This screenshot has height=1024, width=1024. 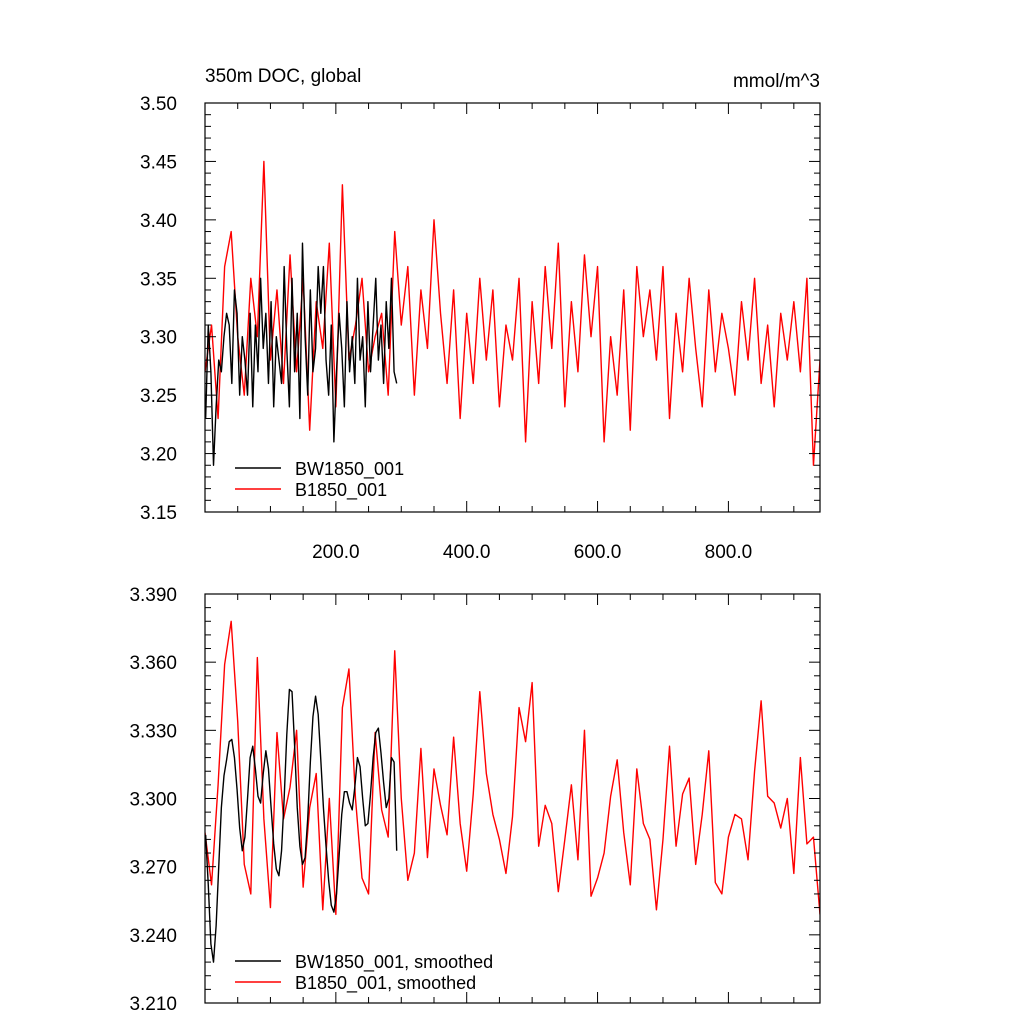 What do you see at coordinates (158, 513) in the screenshot?
I see `y-tick-label: 3.15` at bounding box center [158, 513].